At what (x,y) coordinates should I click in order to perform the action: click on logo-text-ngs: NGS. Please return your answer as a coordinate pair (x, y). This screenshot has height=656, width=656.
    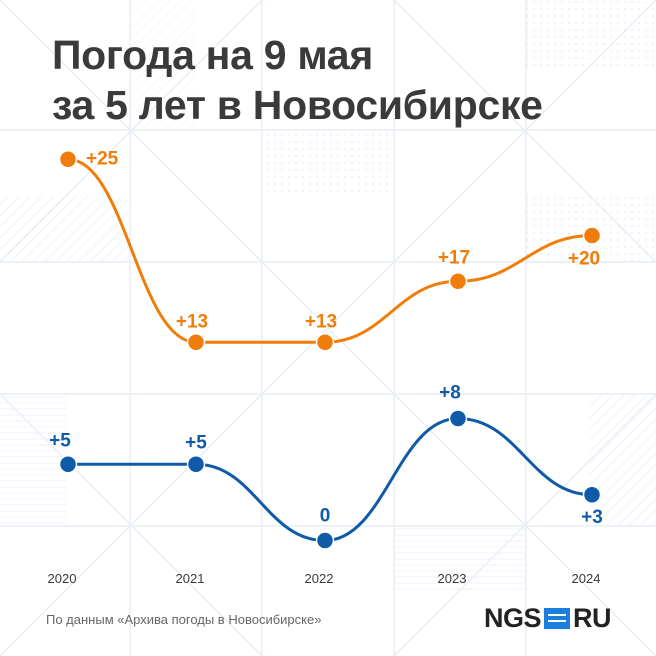
    Looking at the image, I should click on (513, 617).